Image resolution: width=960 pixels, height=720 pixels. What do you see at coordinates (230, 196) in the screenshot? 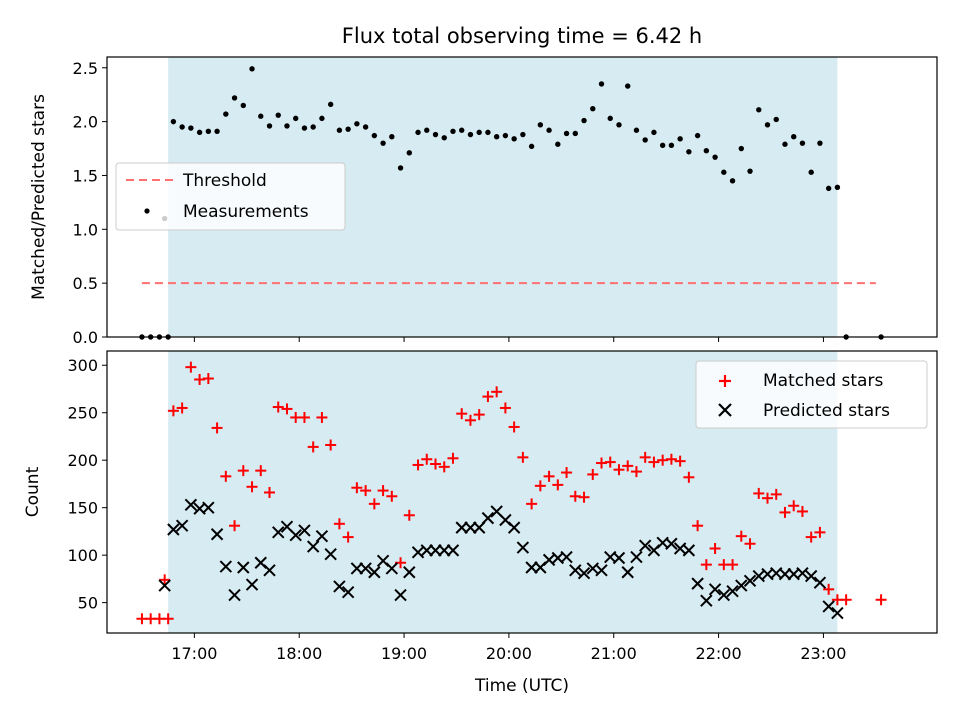
I see `ratio-legend-box` at bounding box center [230, 196].